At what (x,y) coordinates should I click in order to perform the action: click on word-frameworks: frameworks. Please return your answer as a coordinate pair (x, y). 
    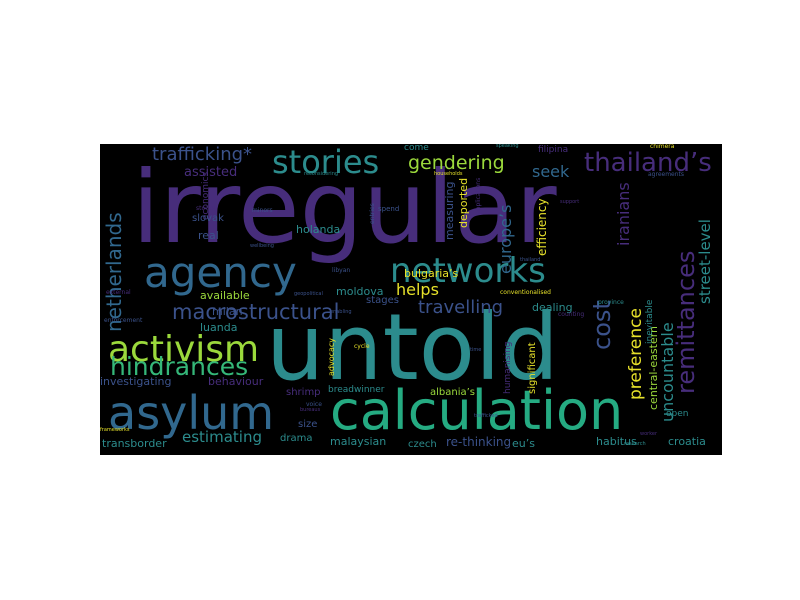
    Looking at the image, I should click on (115, 430).